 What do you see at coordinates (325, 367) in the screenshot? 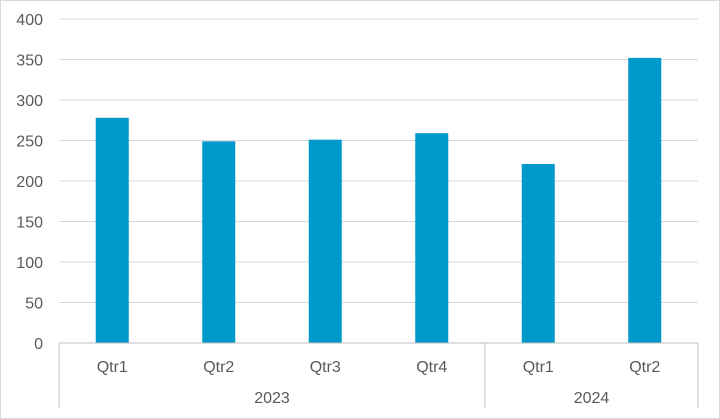
I see `x-tick-label: Qtr3` at bounding box center [325, 367].